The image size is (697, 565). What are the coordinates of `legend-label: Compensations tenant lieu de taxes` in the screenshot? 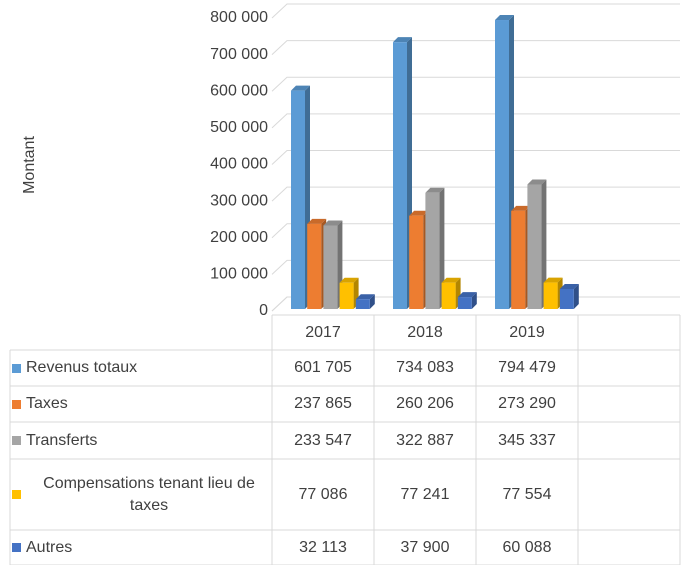 It's located at (149, 494).